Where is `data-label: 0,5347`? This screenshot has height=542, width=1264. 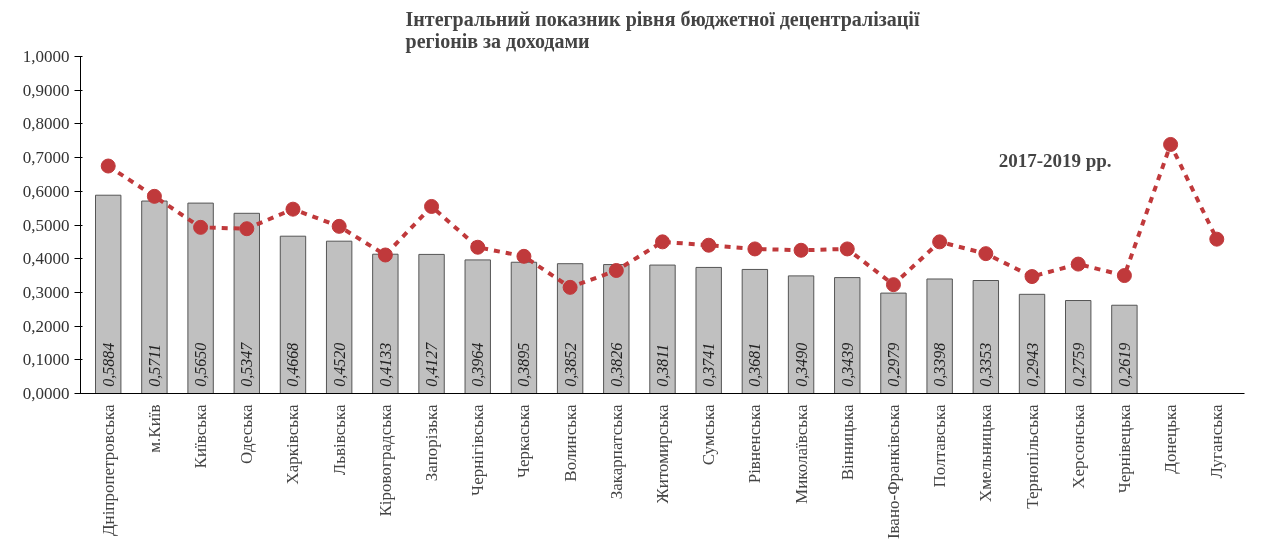 data-label: 0,5347 is located at coordinates (247, 364).